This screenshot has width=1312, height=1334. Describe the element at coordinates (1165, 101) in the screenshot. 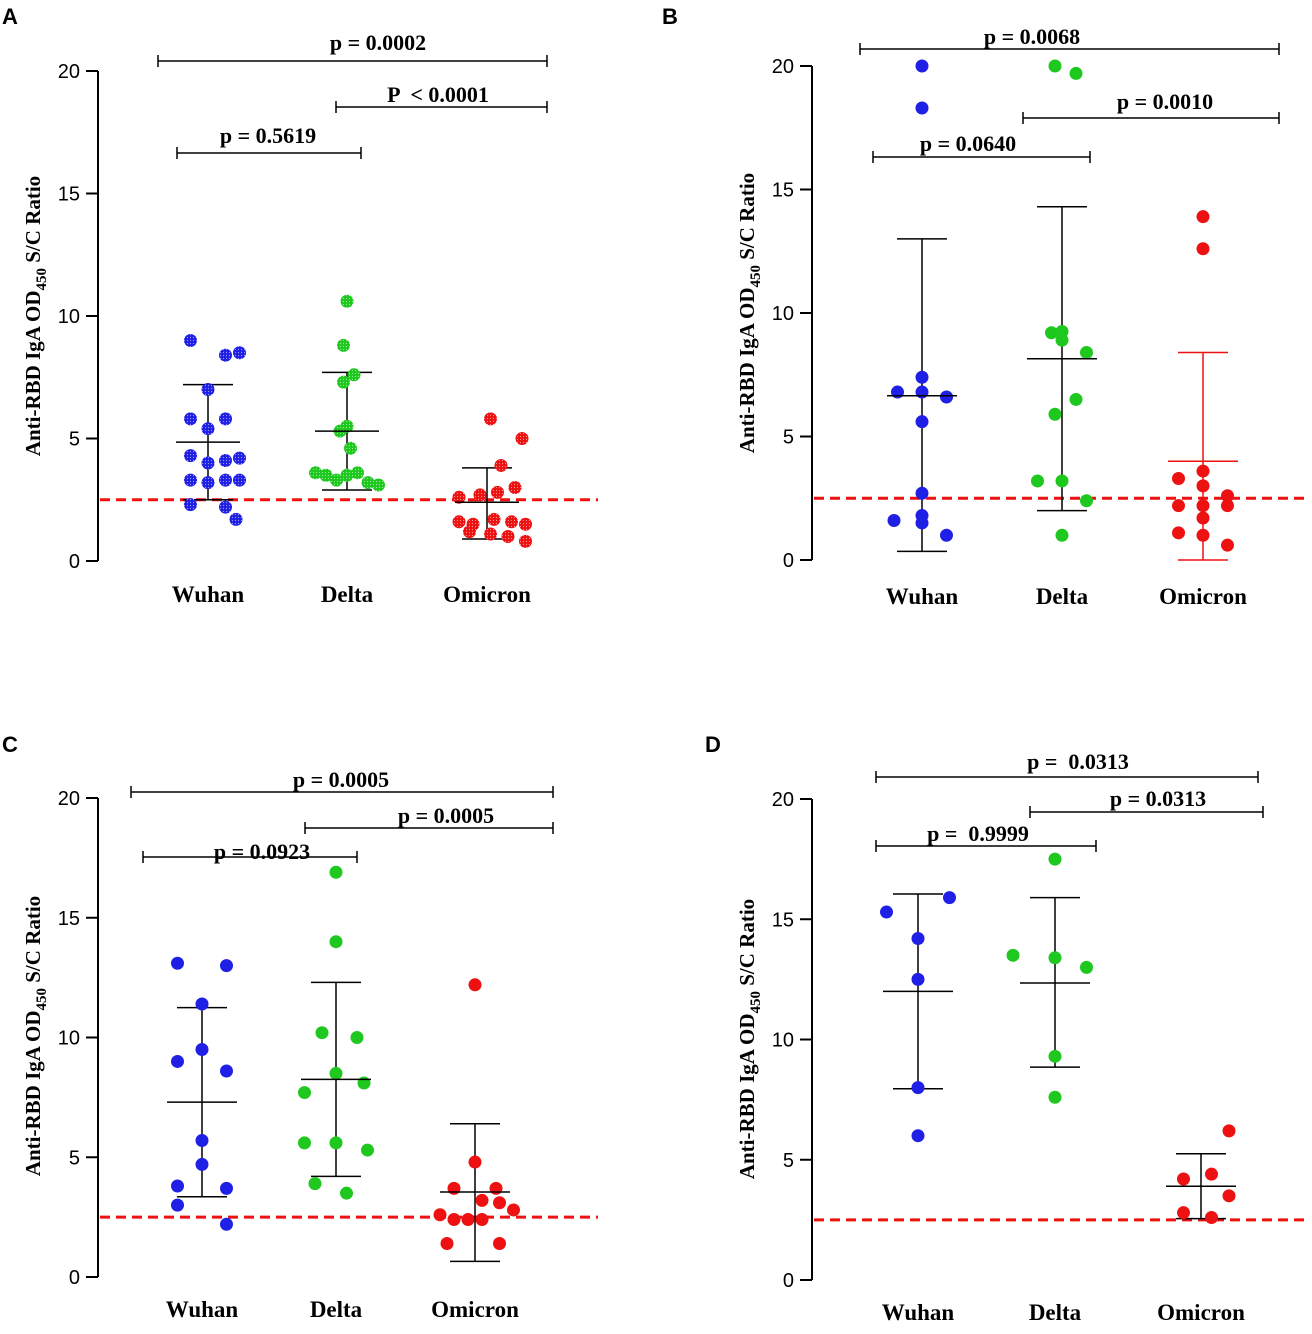

I see `p-value-label: p = 0.0010` at that location.